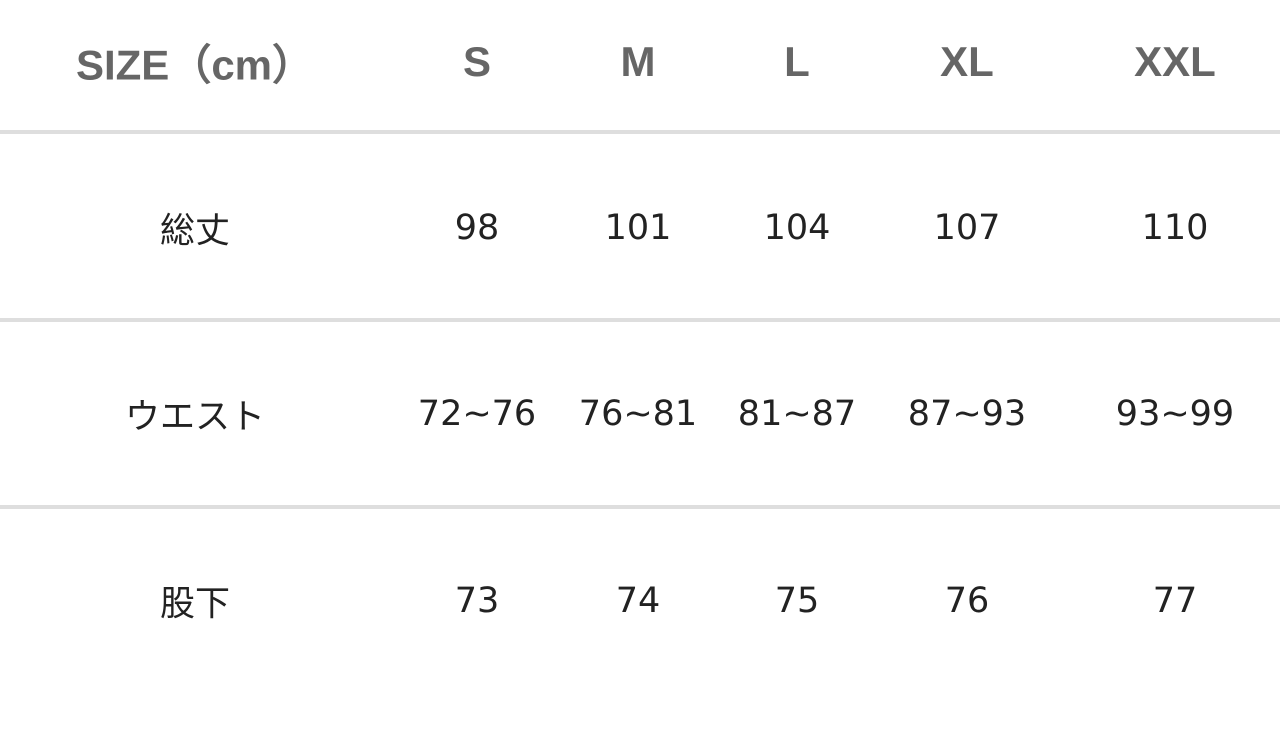  I want to click on cell: 93~99, so click(1175, 414).